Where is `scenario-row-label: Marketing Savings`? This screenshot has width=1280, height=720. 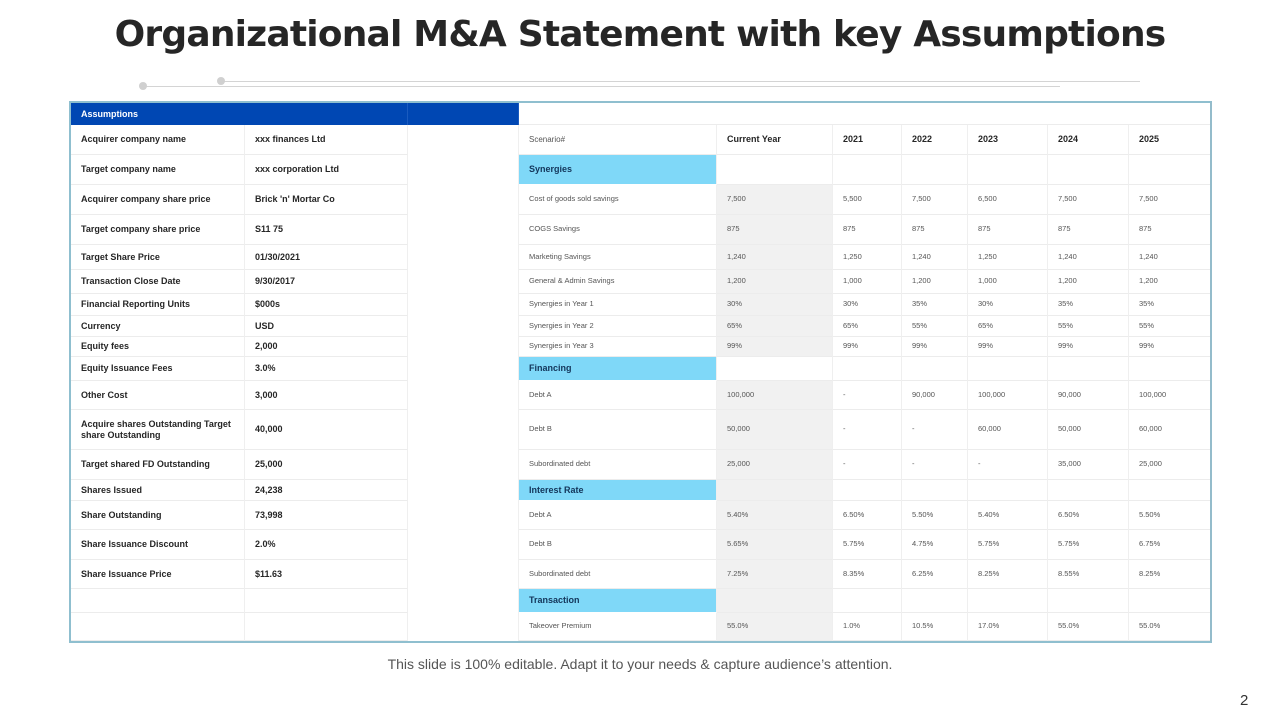
scenario-row-label: Marketing Savings is located at coordinates (618, 257).